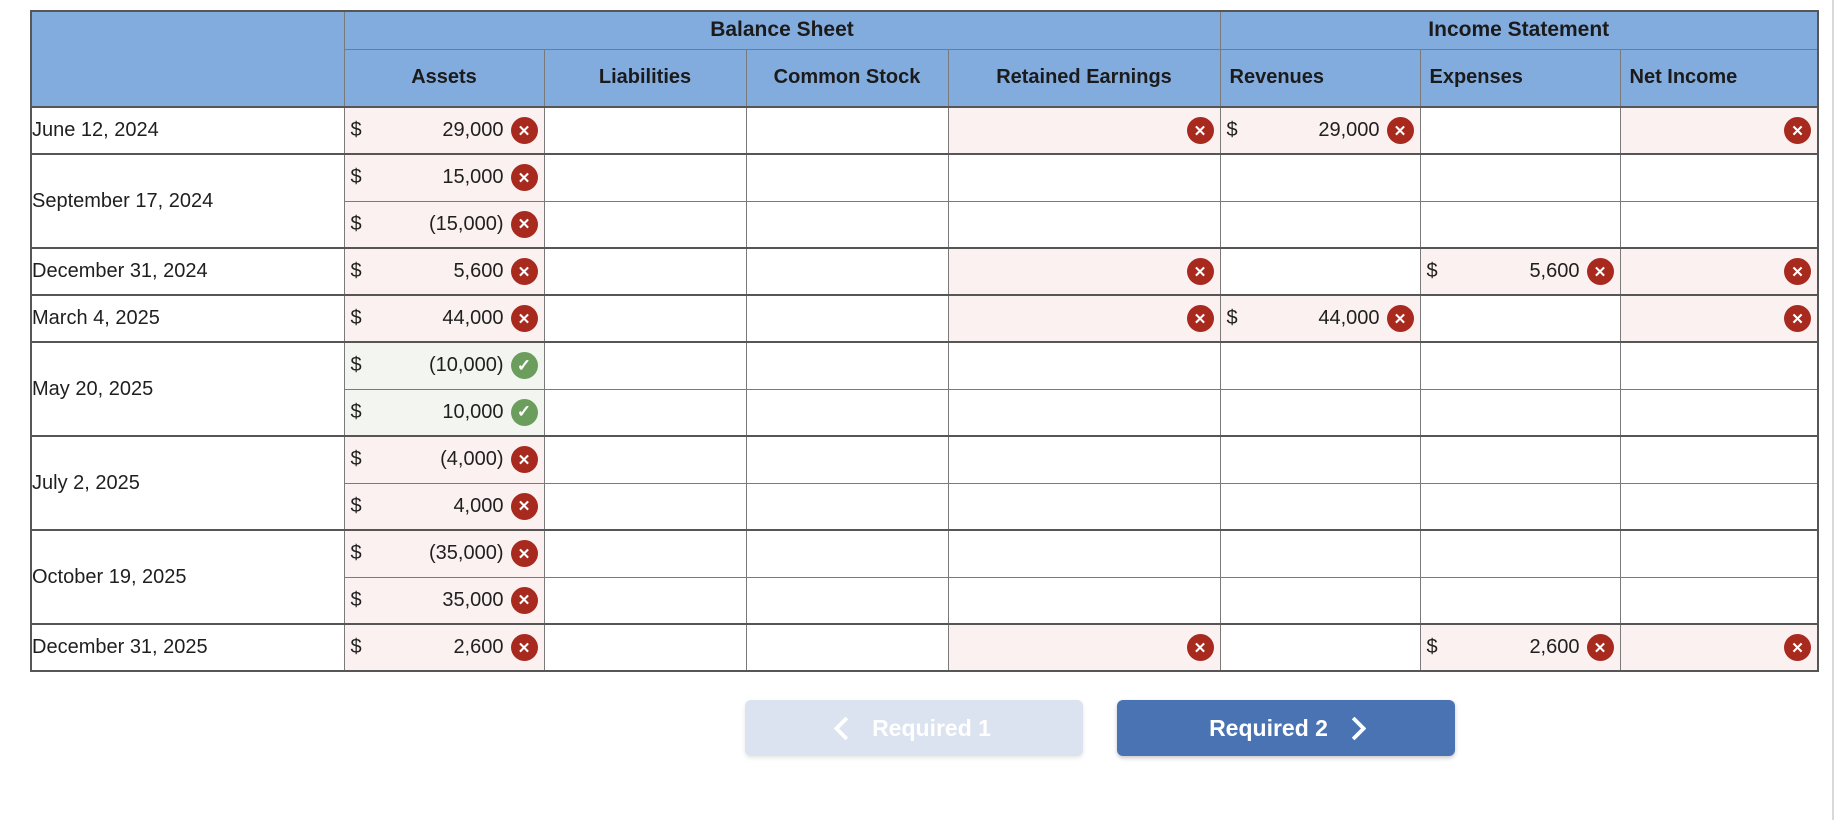 This screenshot has width=1834, height=820. I want to click on answer-cell-revenues: $44,000 ✕, so click(1320, 318).